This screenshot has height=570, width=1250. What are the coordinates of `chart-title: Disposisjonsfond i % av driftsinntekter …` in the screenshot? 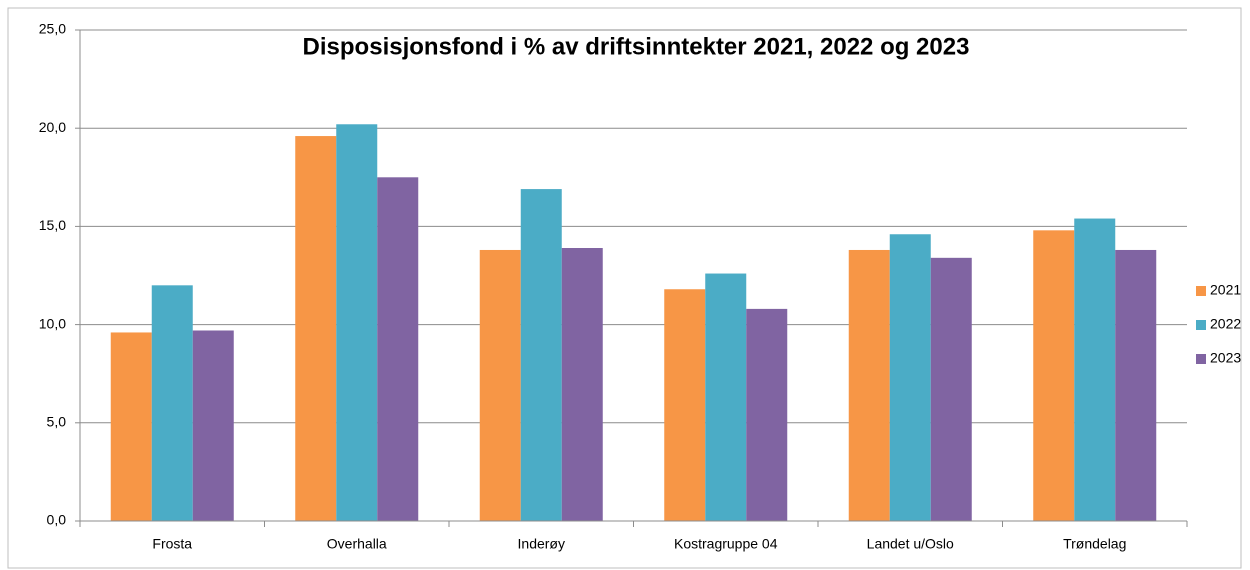 It's located at (636, 46).